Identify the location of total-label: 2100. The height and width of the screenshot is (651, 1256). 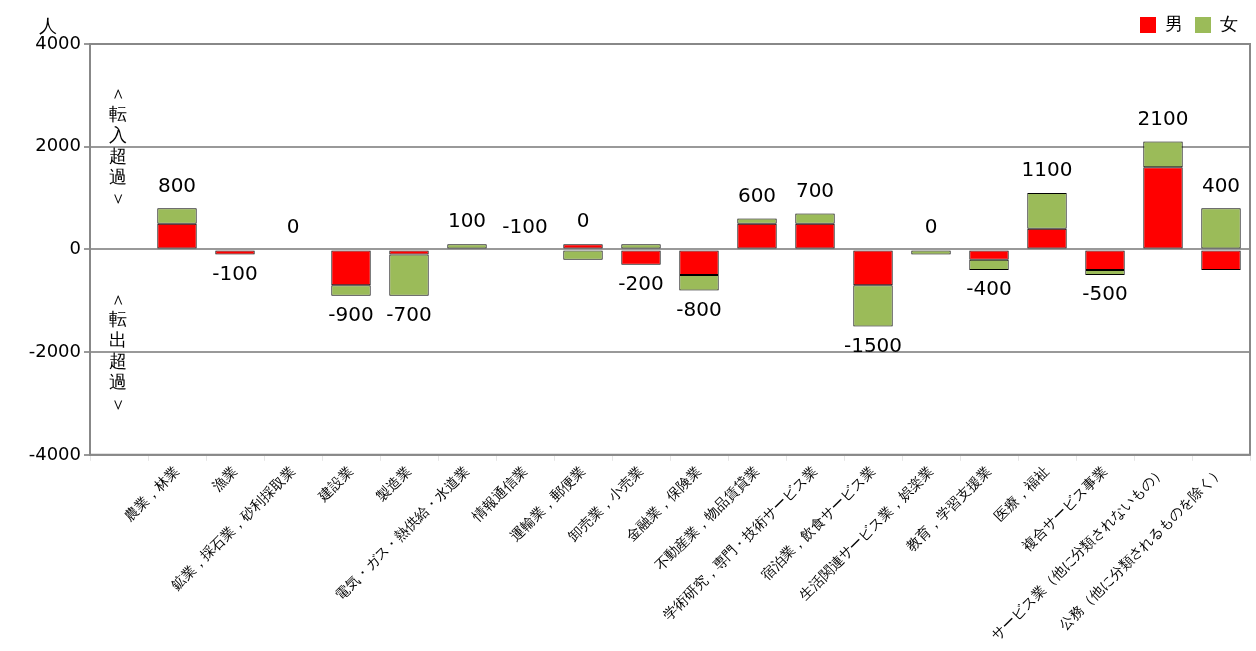
(1163, 117).